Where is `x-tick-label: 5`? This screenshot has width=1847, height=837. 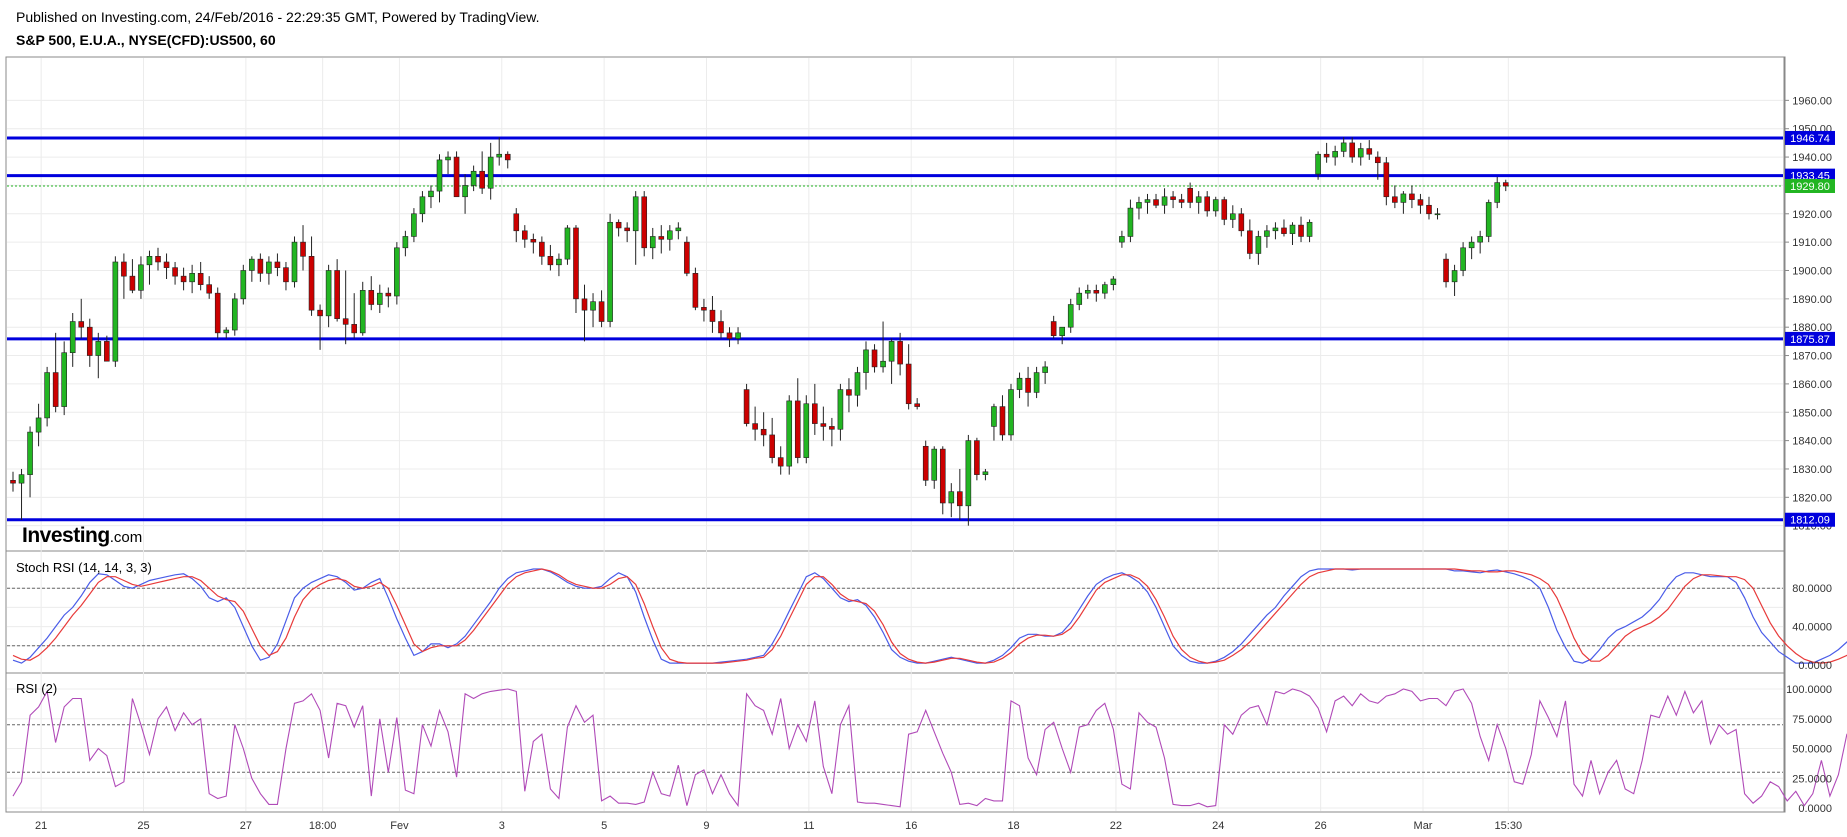
x-tick-label: 5 is located at coordinates (604, 826).